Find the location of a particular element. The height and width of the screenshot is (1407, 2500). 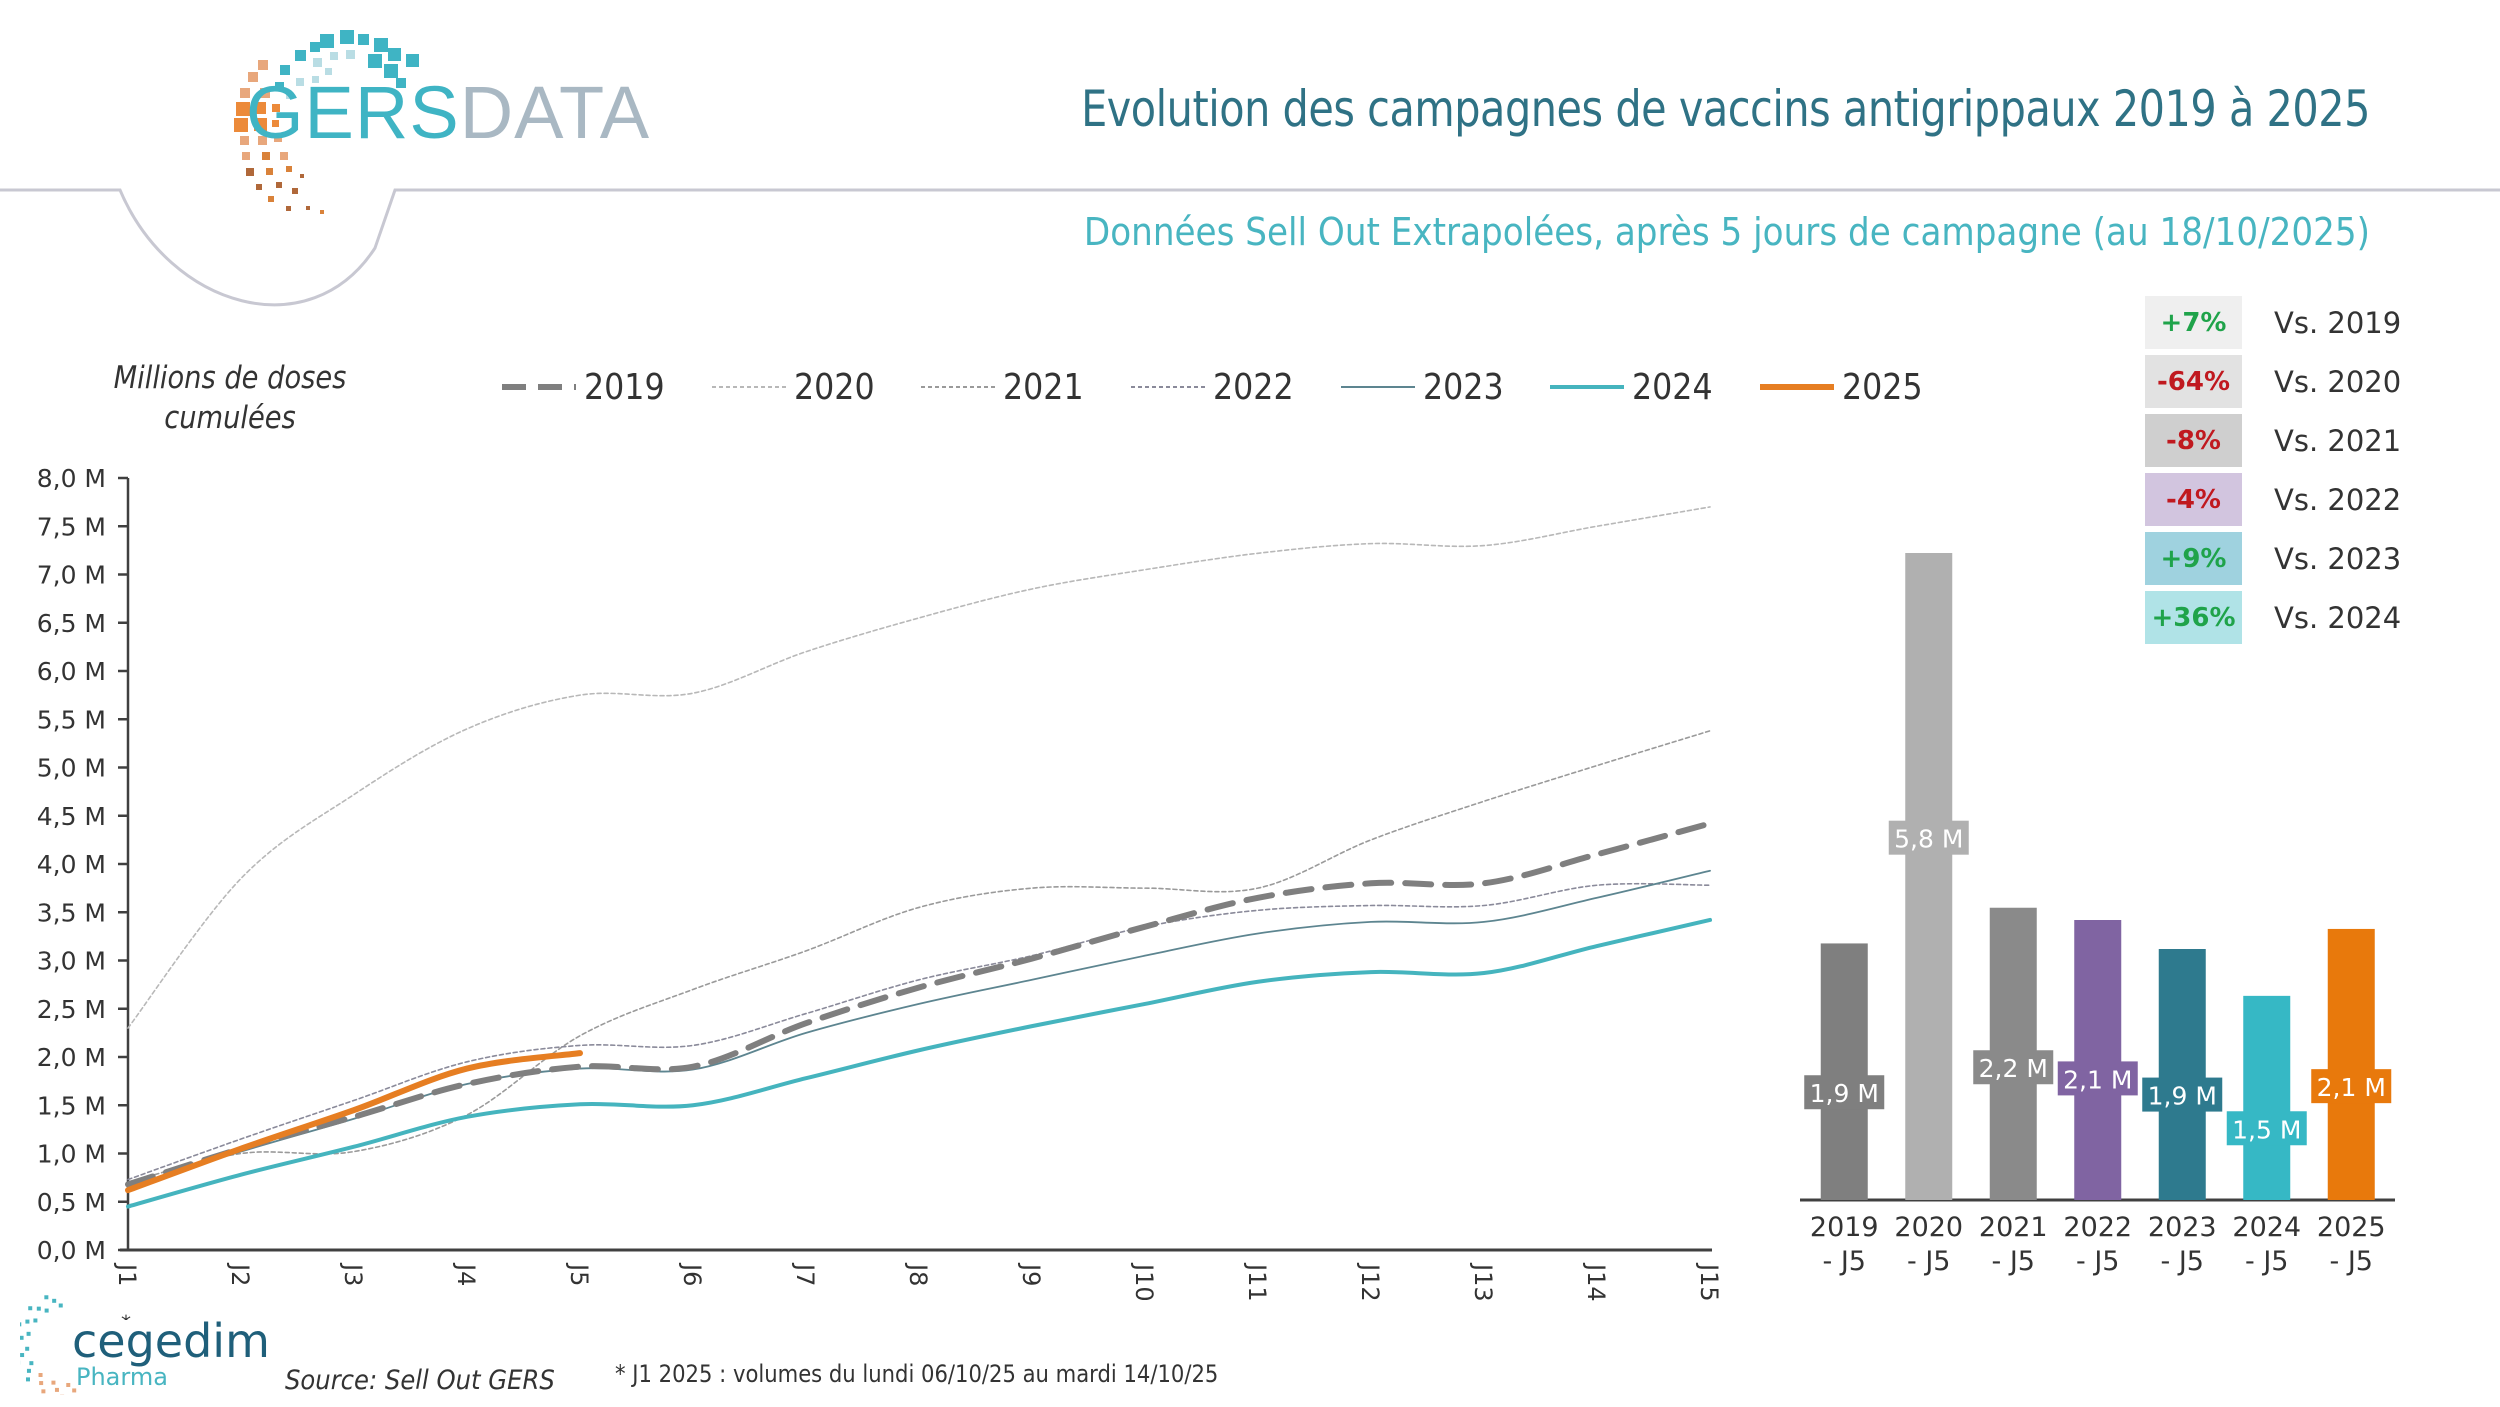

y-tick-label: 3,5 M is located at coordinates (71, 912).